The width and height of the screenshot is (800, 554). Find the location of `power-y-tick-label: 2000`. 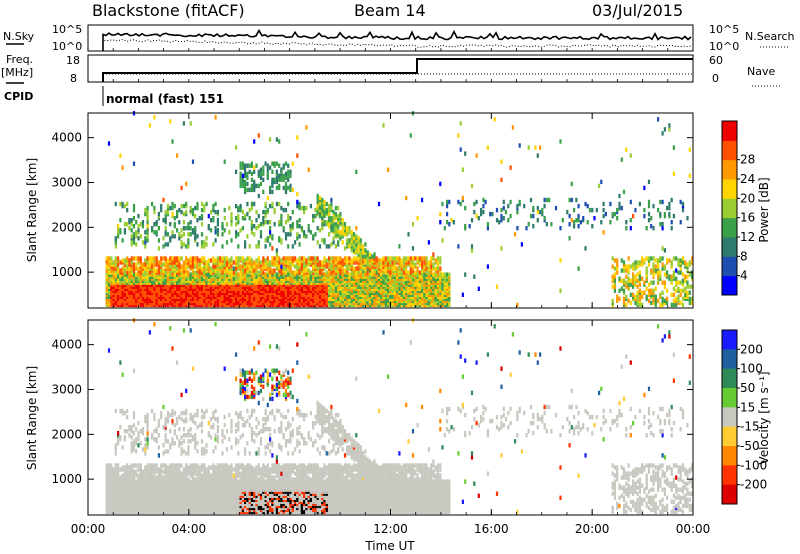

power-y-tick-label: 2000 is located at coordinates (66, 227).